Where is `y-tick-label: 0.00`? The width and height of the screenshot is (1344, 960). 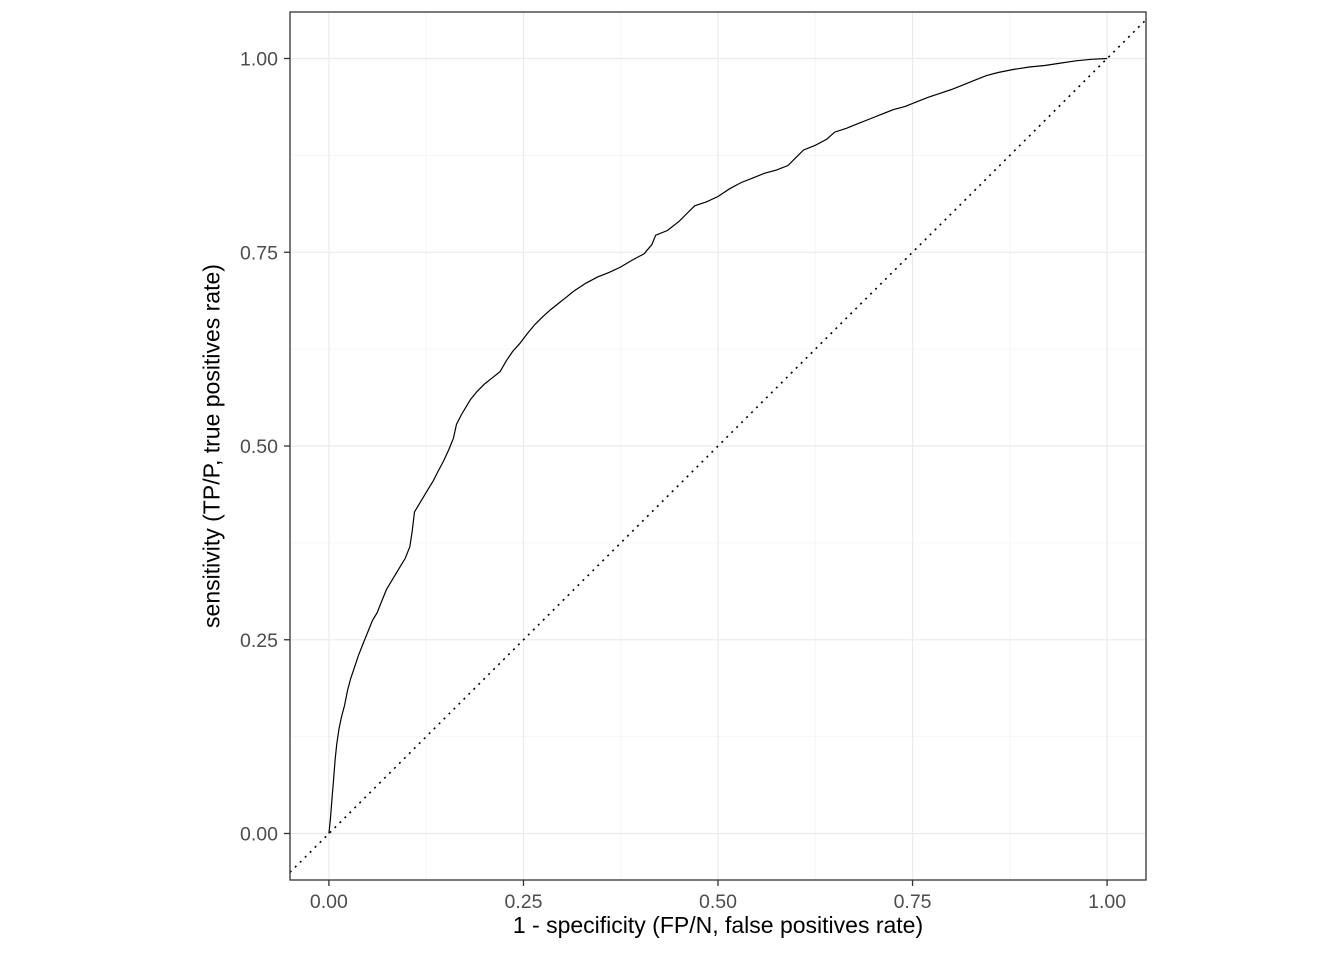
y-tick-label: 0.00 is located at coordinates (259, 835).